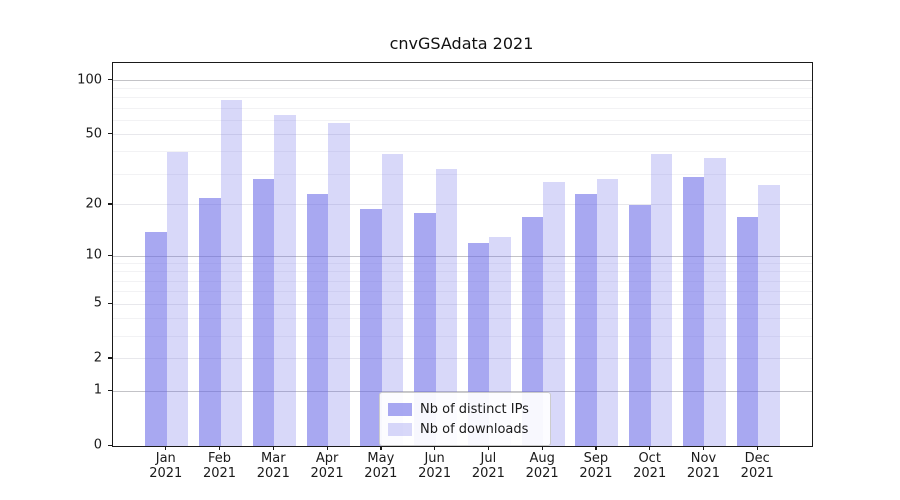  Describe the element at coordinates (166, 466) in the screenshot. I see `x-tick-label-jan-2021: Jan 2021` at that location.